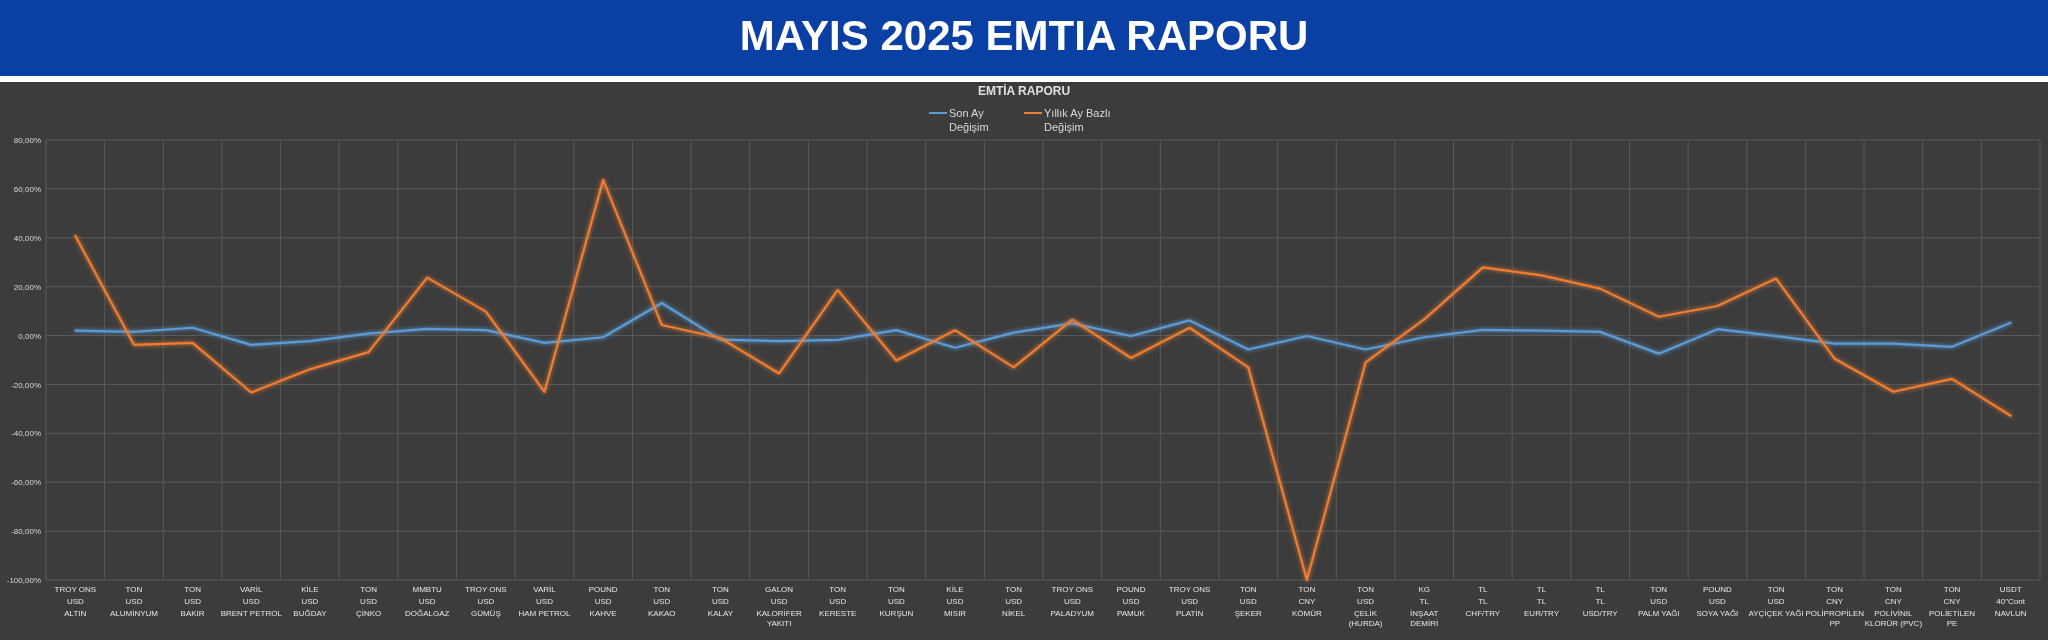 The image size is (2048, 640). Describe the element at coordinates (1072, 601) in the screenshot. I see `x-tick-label: TROY ONS USD PALADYUM` at that location.